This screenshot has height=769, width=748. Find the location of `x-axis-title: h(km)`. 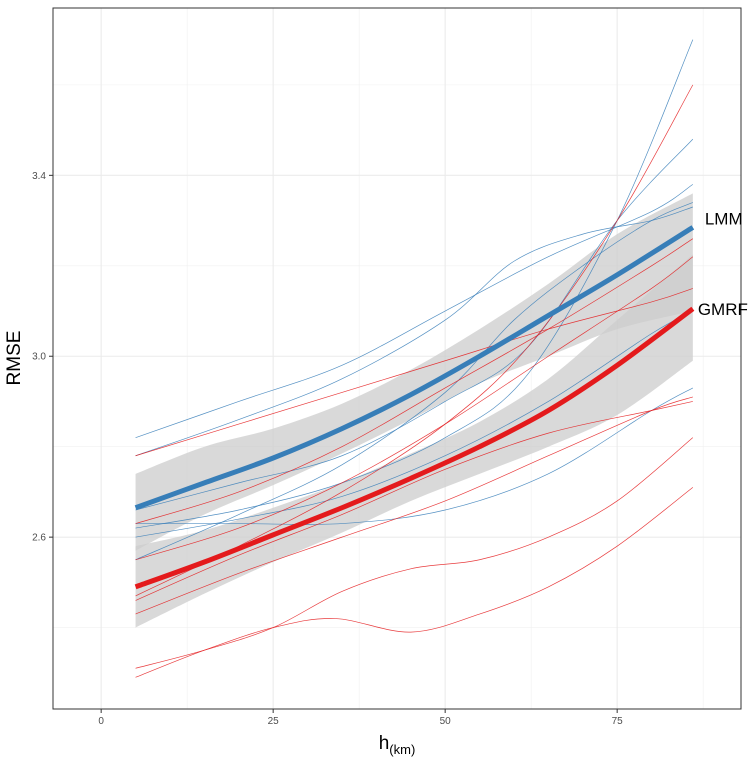

x-axis-title: h(km) is located at coordinates (397, 745).